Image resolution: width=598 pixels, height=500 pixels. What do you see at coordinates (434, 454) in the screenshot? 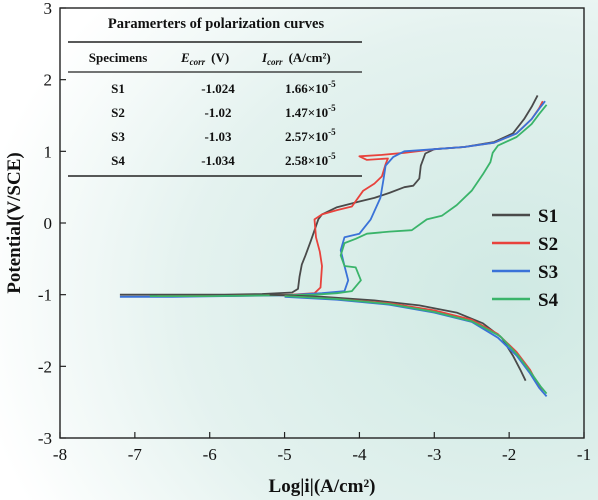
I see `x-tick-label: -3` at bounding box center [434, 454].